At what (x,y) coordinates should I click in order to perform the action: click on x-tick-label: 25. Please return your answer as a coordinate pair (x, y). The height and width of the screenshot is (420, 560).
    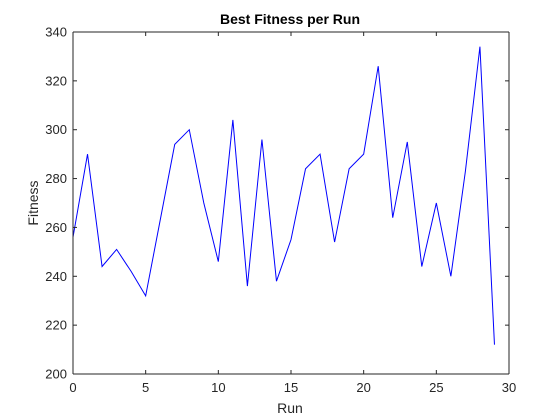
    Looking at the image, I should click on (436, 387).